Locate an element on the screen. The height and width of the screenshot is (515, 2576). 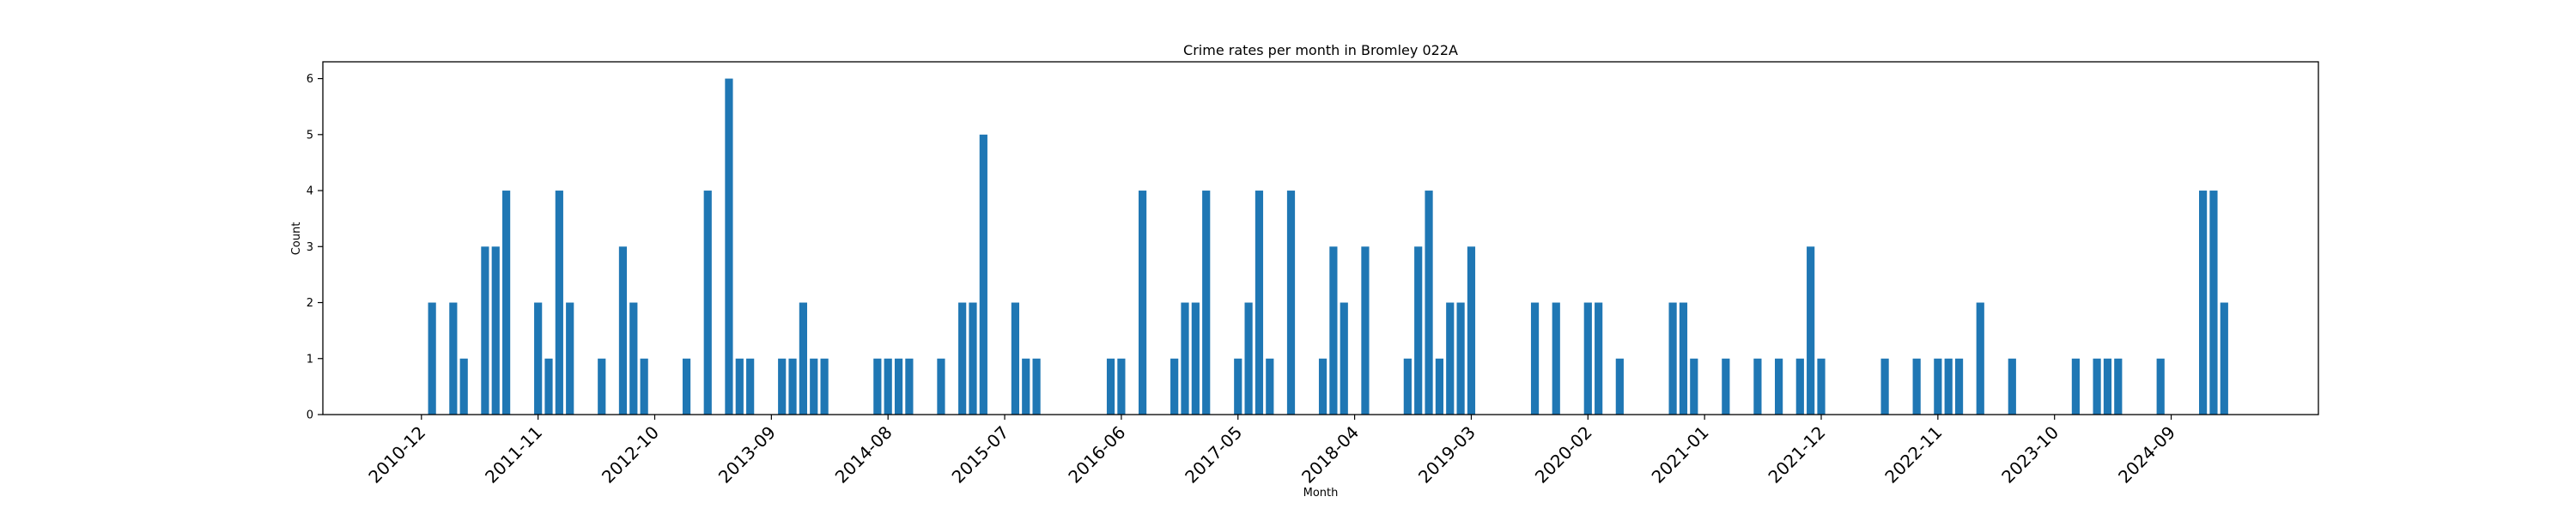
x-tick-label: 2022-11 is located at coordinates (1913, 455).